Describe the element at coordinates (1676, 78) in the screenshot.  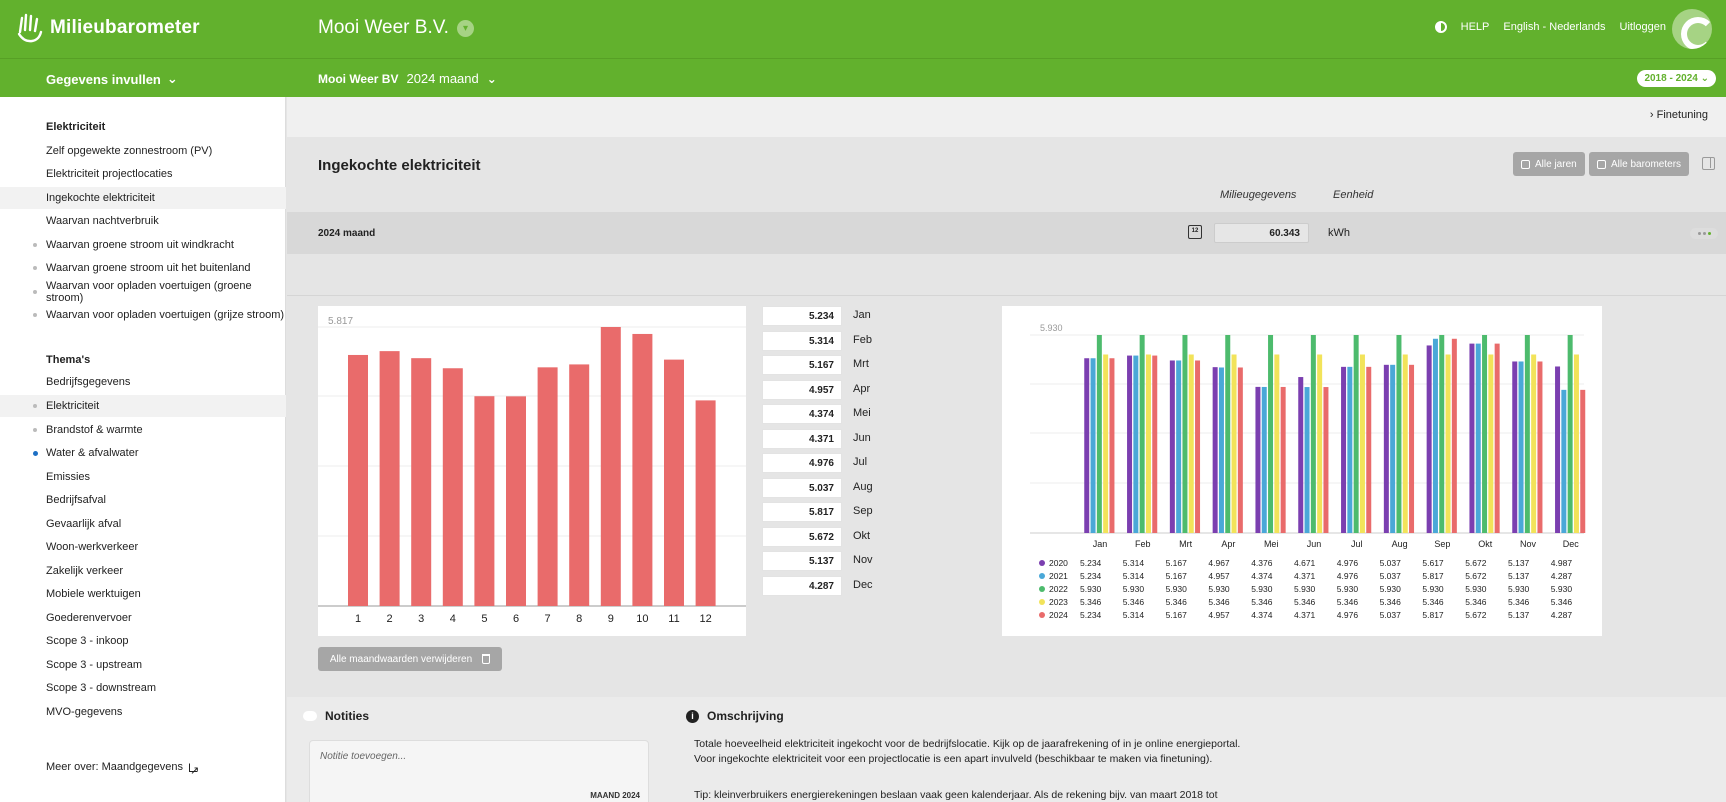
I see `year-range-selector: 2018 - 2024 ⌄` at that location.